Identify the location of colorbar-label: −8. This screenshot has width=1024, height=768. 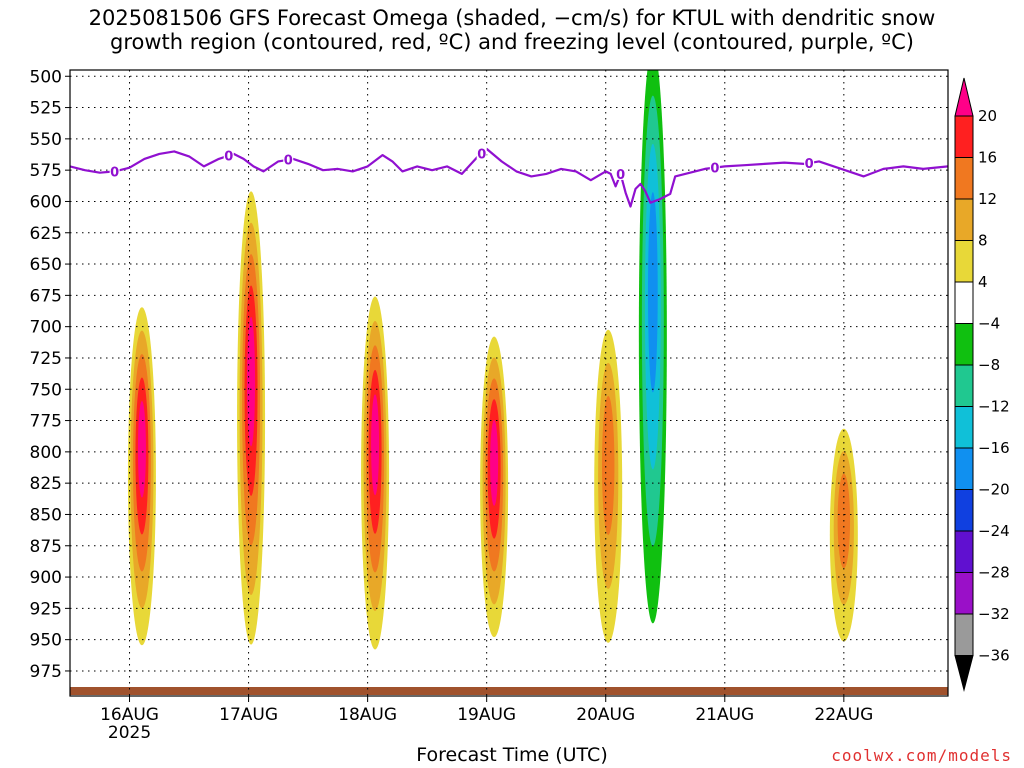
(989, 365).